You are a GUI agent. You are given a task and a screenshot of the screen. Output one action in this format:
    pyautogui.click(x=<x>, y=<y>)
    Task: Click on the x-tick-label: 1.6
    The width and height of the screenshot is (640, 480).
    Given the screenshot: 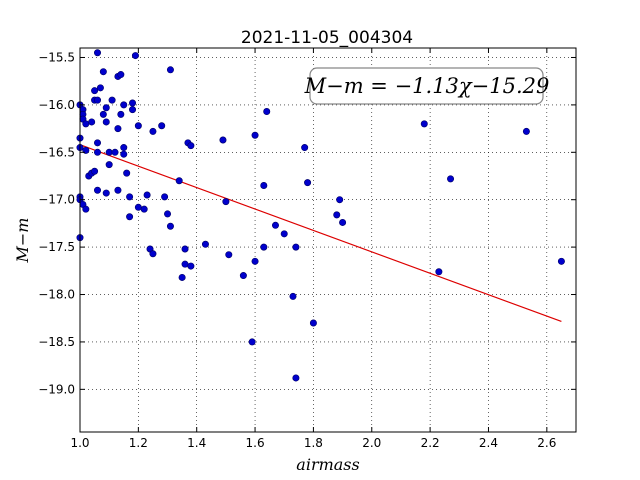 What is the action you would take?
    pyautogui.click(x=255, y=443)
    